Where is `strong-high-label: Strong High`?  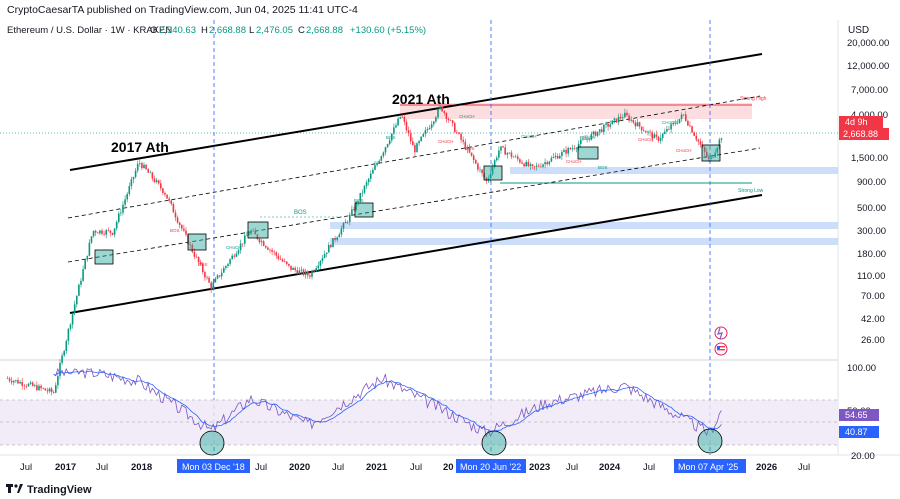 strong-high-label: Strong High is located at coordinates (753, 99).